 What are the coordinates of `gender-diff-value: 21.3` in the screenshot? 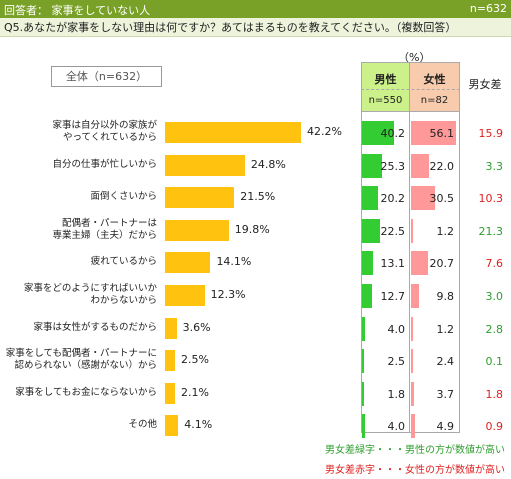 It's located at (491, 231).